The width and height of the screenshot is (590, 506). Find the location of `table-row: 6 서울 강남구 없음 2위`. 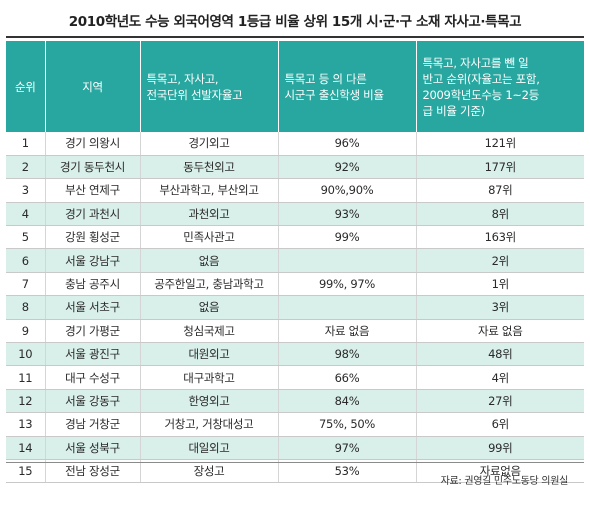

table-row: 6 서울 강남구 없음 2위 is located at coordinates (295, 260).